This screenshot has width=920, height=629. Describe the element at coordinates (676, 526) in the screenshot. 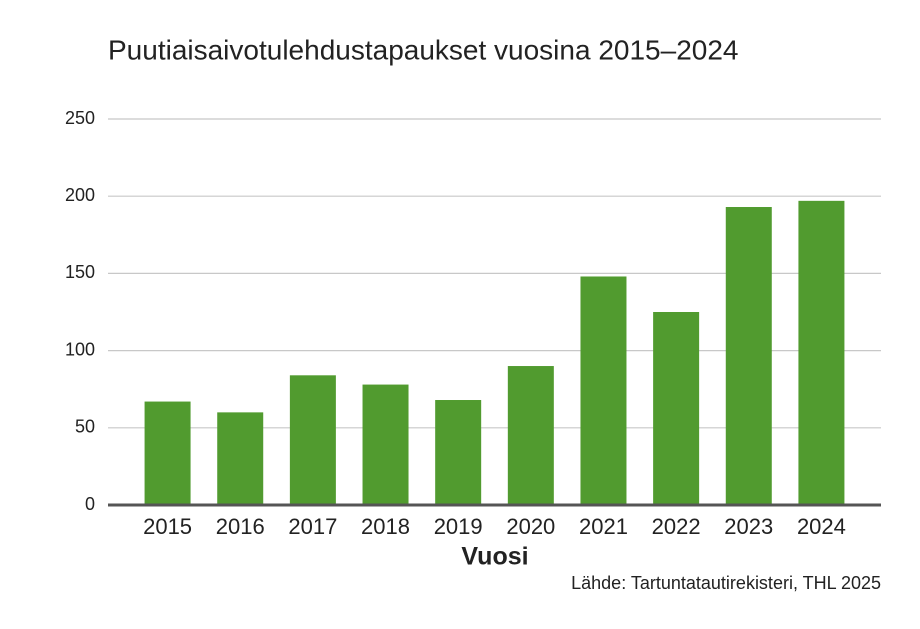

I see `x-tick-label: 2022` at that location.